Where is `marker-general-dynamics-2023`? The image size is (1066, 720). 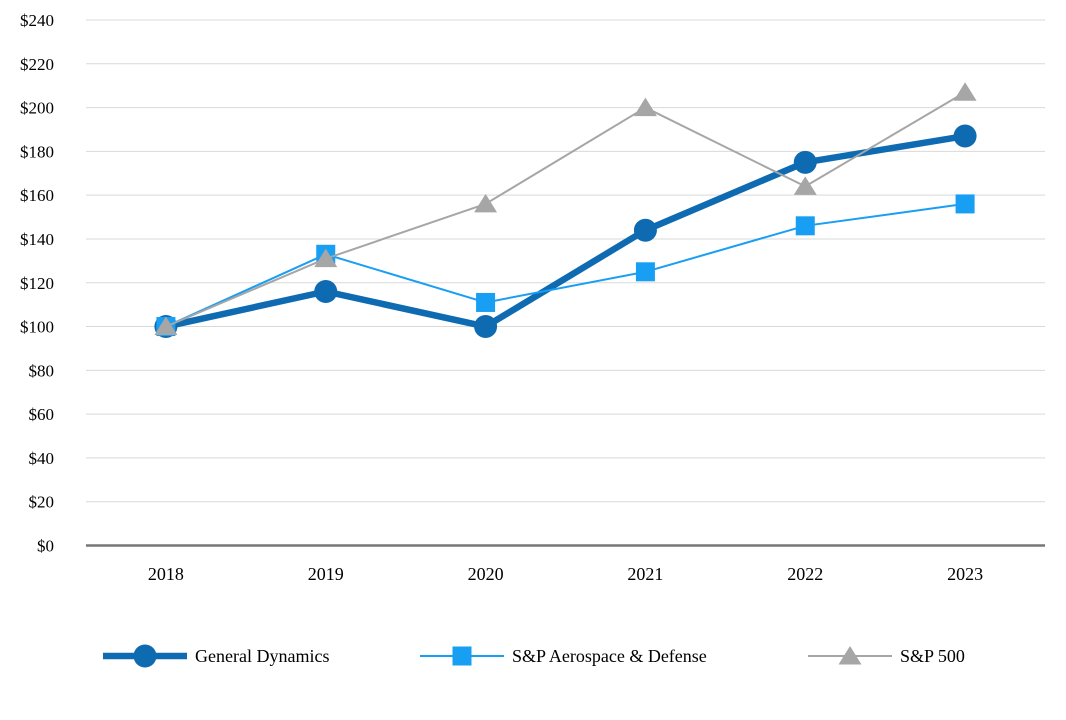 marker-general-dynamics-2023 is located at coordinates (965, 136).